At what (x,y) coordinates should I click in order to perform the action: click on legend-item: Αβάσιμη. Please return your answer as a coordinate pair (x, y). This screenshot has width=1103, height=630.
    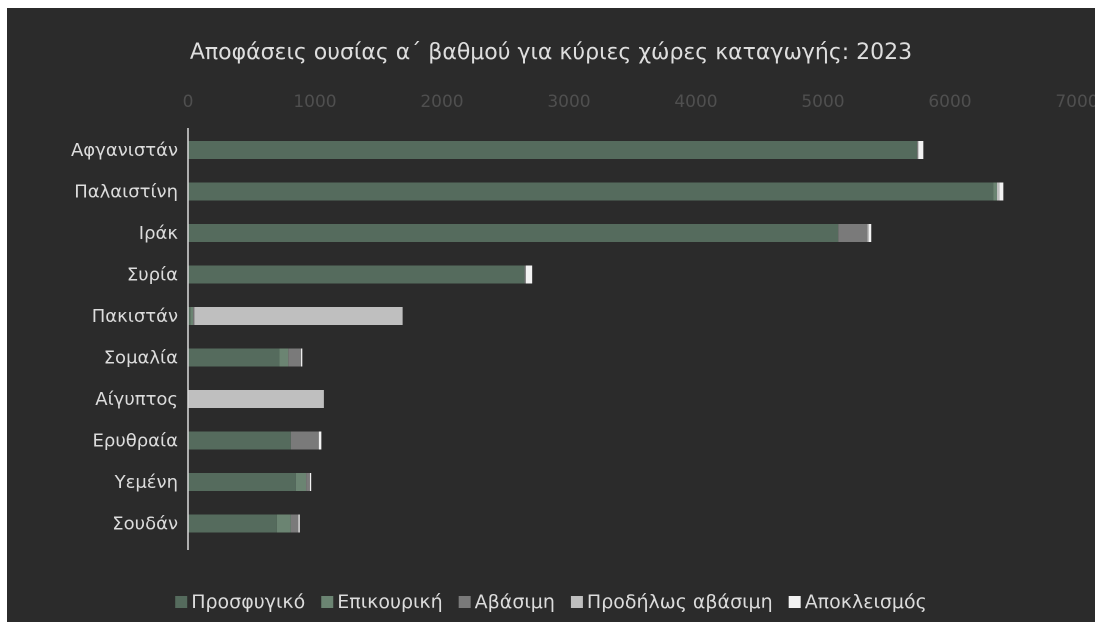
    Looking at the image, I should click on (506, 602).